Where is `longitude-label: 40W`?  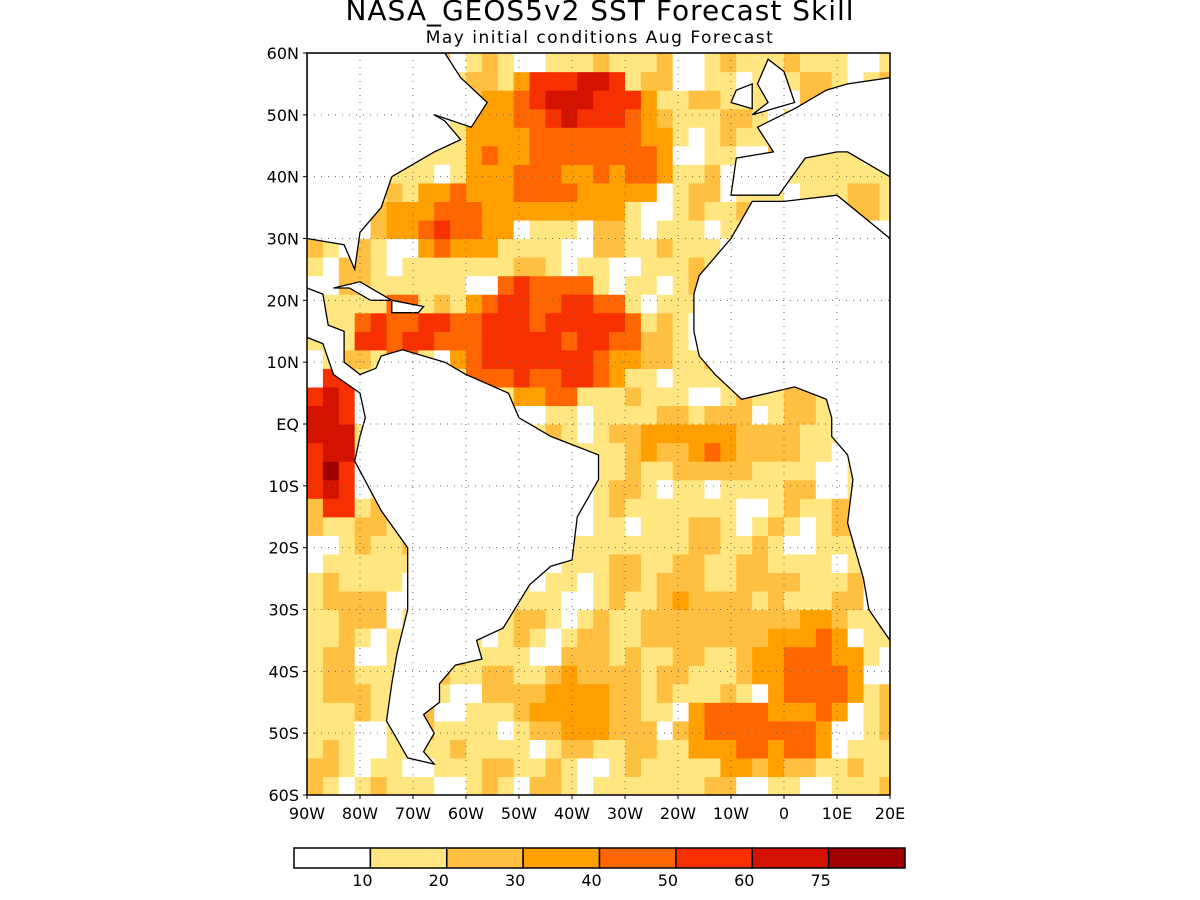 longitude-label: 40W is located at coordinates (572, 813).